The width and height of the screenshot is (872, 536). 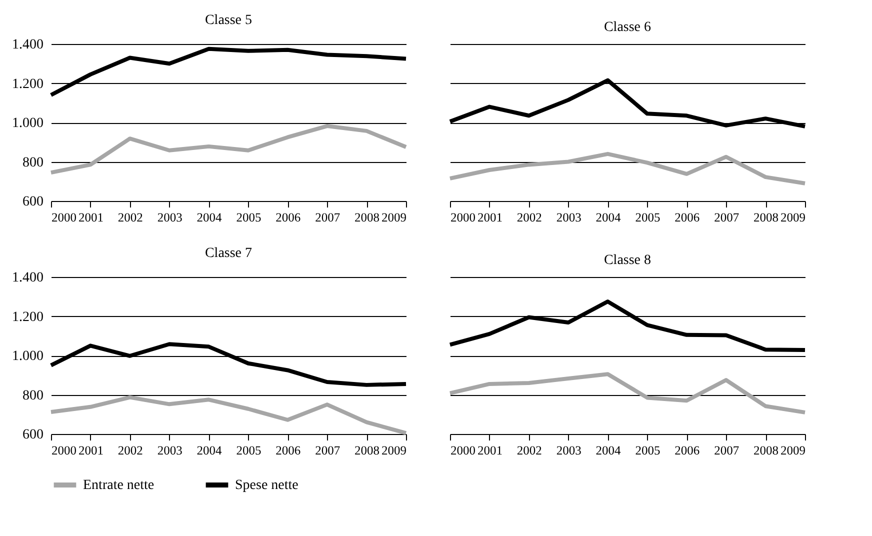 I want to click on chart-title: Classe 5, so click(x=228, y=20).